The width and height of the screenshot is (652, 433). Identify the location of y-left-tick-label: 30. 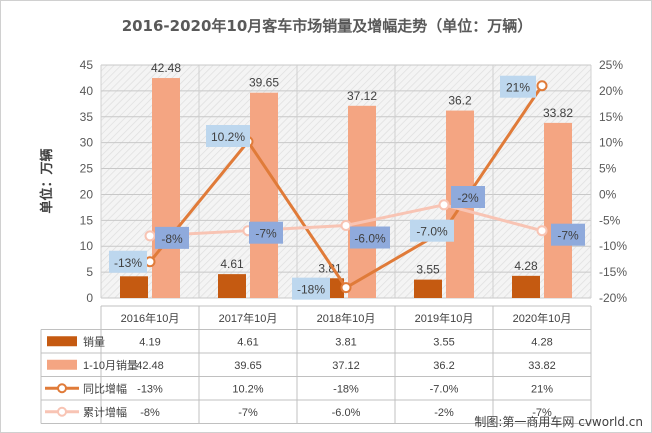
(87, 143).